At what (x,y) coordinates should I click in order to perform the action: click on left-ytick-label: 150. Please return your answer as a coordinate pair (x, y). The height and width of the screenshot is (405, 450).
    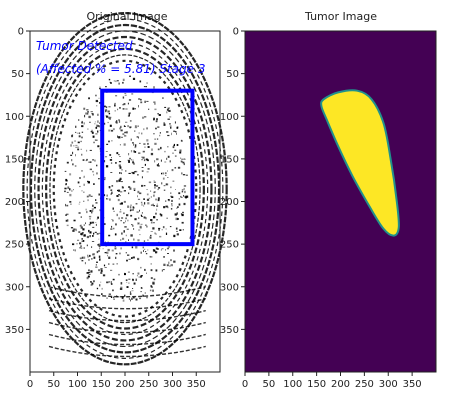
    Looking at the image, I should click on (14, 159).